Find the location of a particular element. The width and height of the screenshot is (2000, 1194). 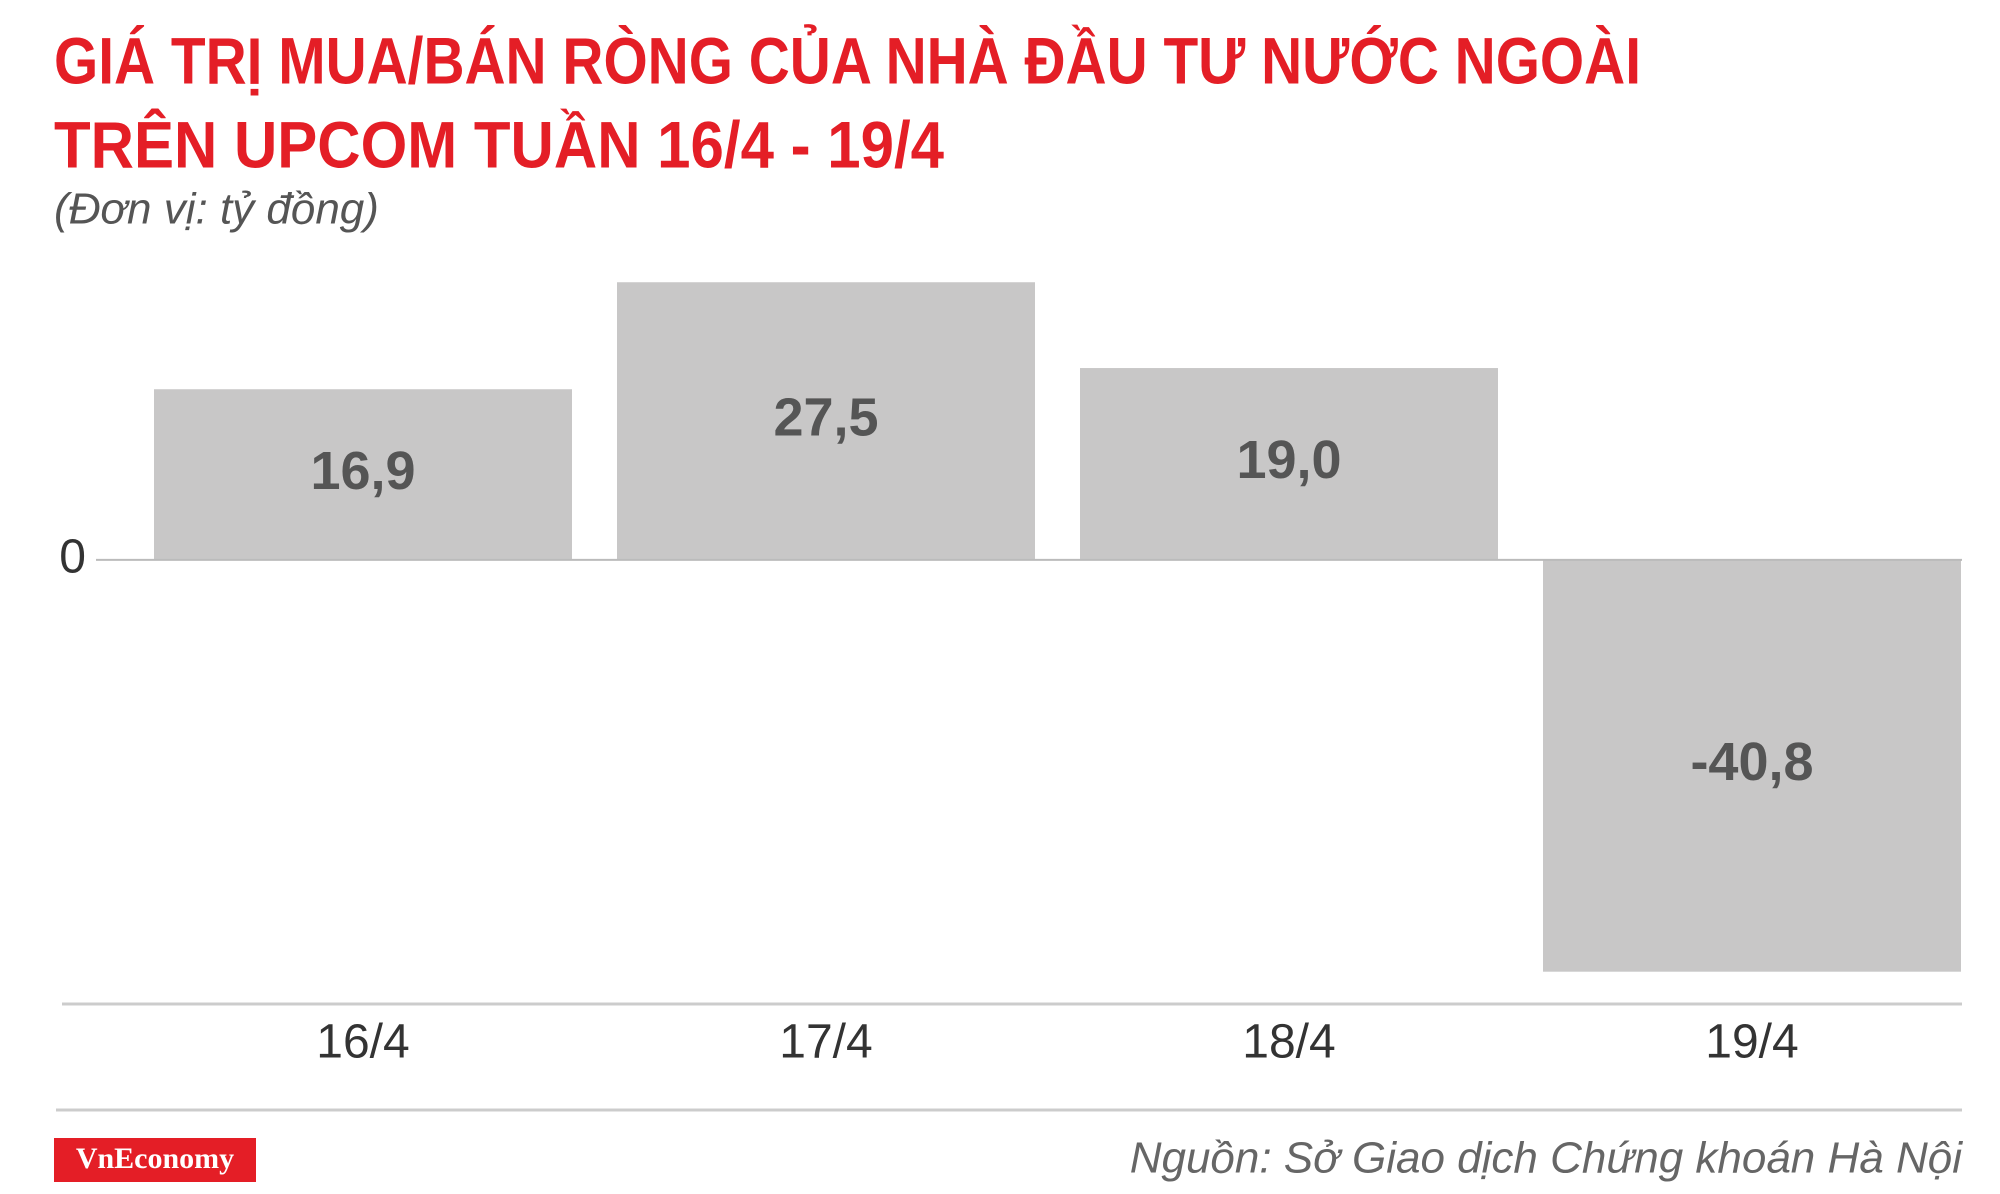

value-label: 19,0 is located at coordinates (1288, 460).